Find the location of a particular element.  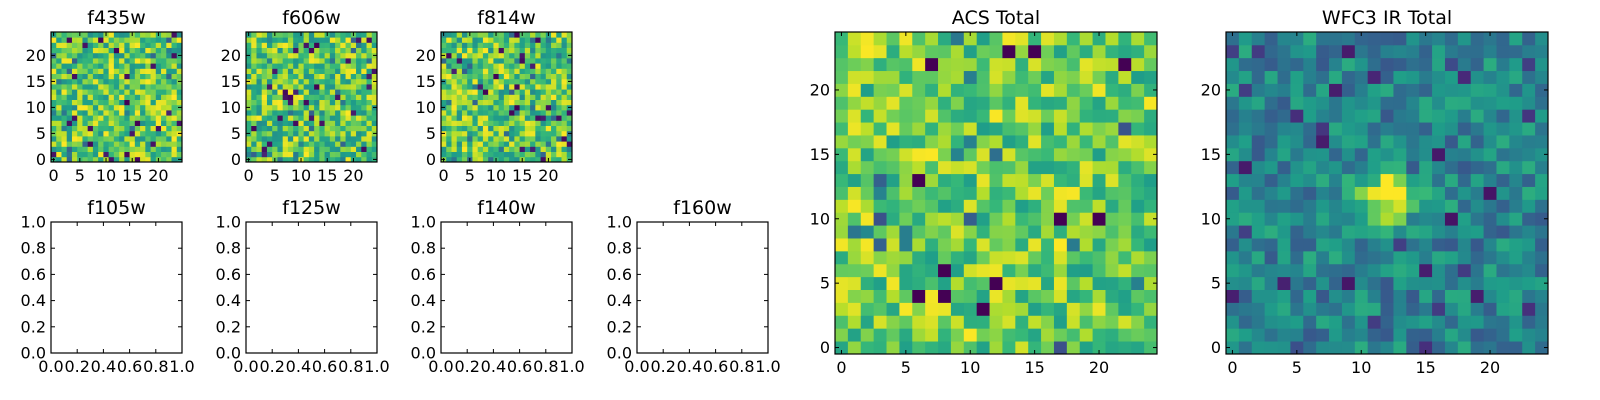

panel-title: f105w is located at coordinates (116, 208).